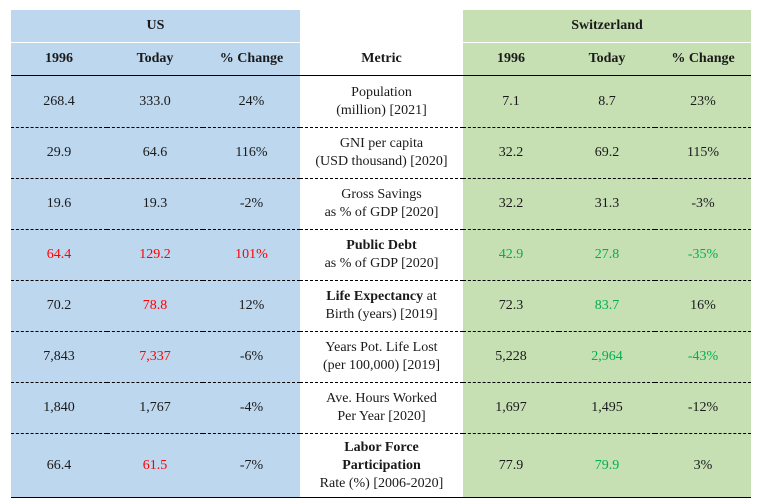 Image resolution: width=762 pixels, height=501 pixels. What do you see at coordinates (59, 465) in the screenshot?
I see `us-1996-cell: 66.4` at bounding box center [59, 465].